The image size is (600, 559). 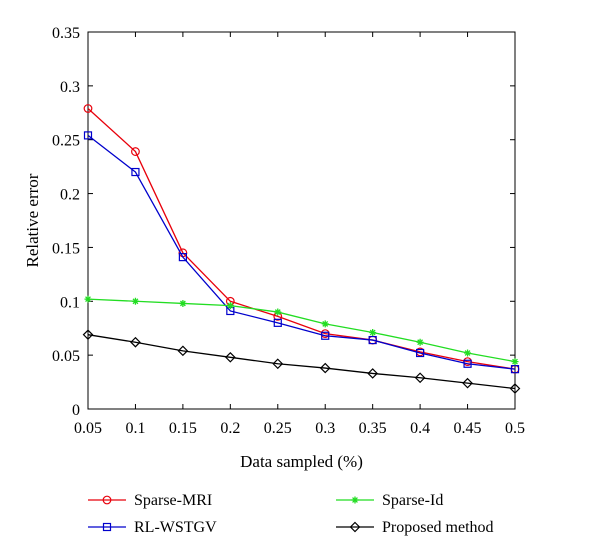 I want to click on x-tick-label: 0.5, so click(x=515, y=428).